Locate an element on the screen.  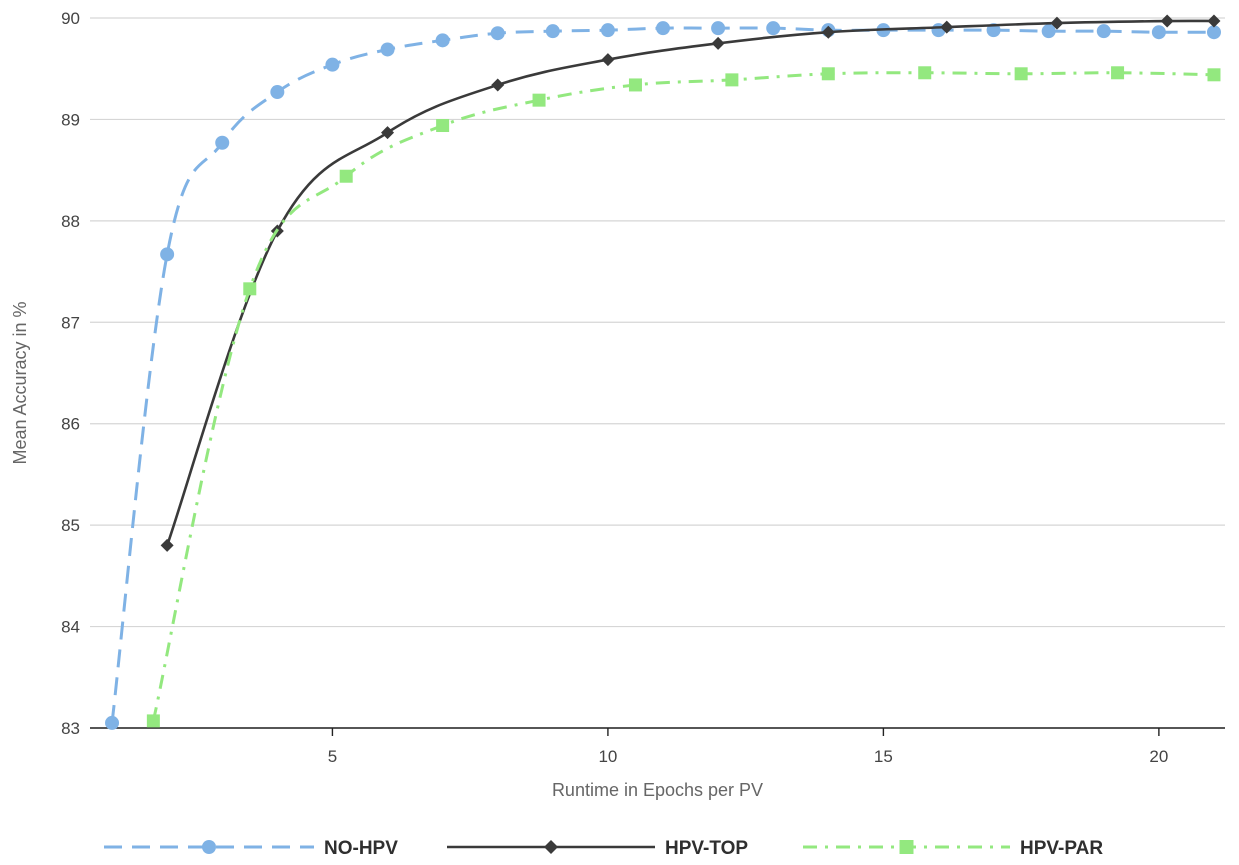
legend-item-hpv-top: HPV-TOP is located at coordinates (597, 848).